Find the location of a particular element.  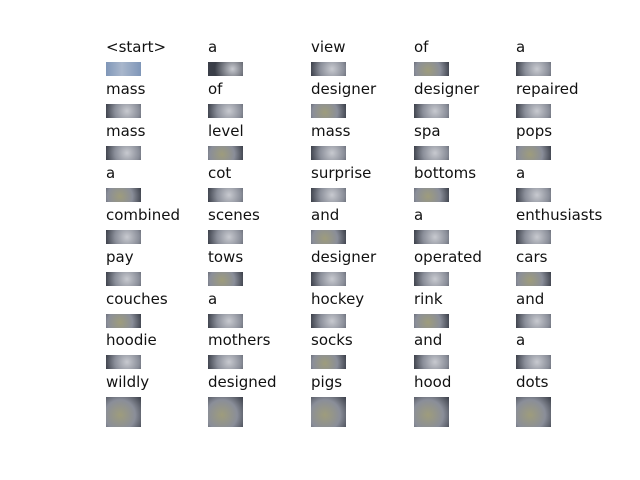

caption-word: cot is located at coordinates (220, 173).